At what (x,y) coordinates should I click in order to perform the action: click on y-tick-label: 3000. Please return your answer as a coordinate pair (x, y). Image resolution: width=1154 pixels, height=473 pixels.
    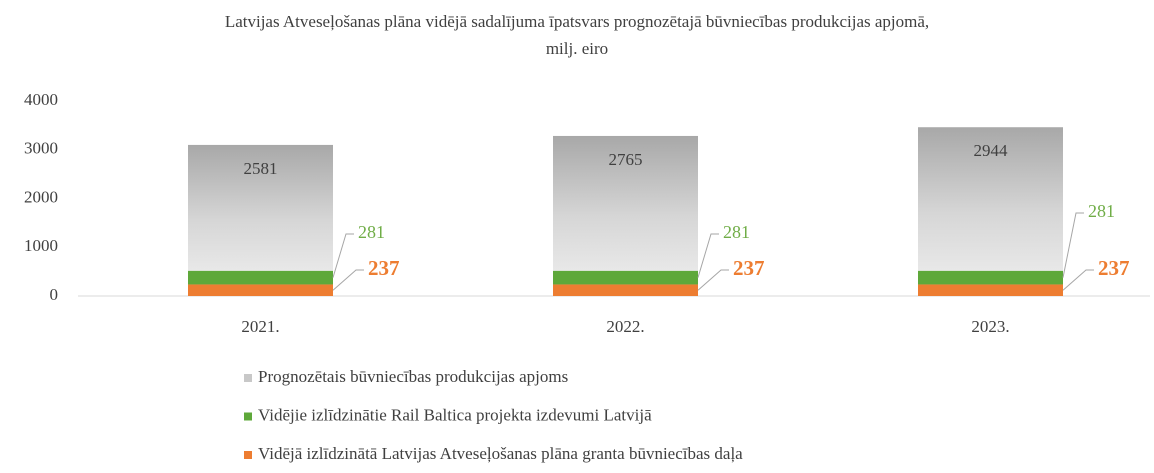
    Looking at the image, I should click on (41, 148).